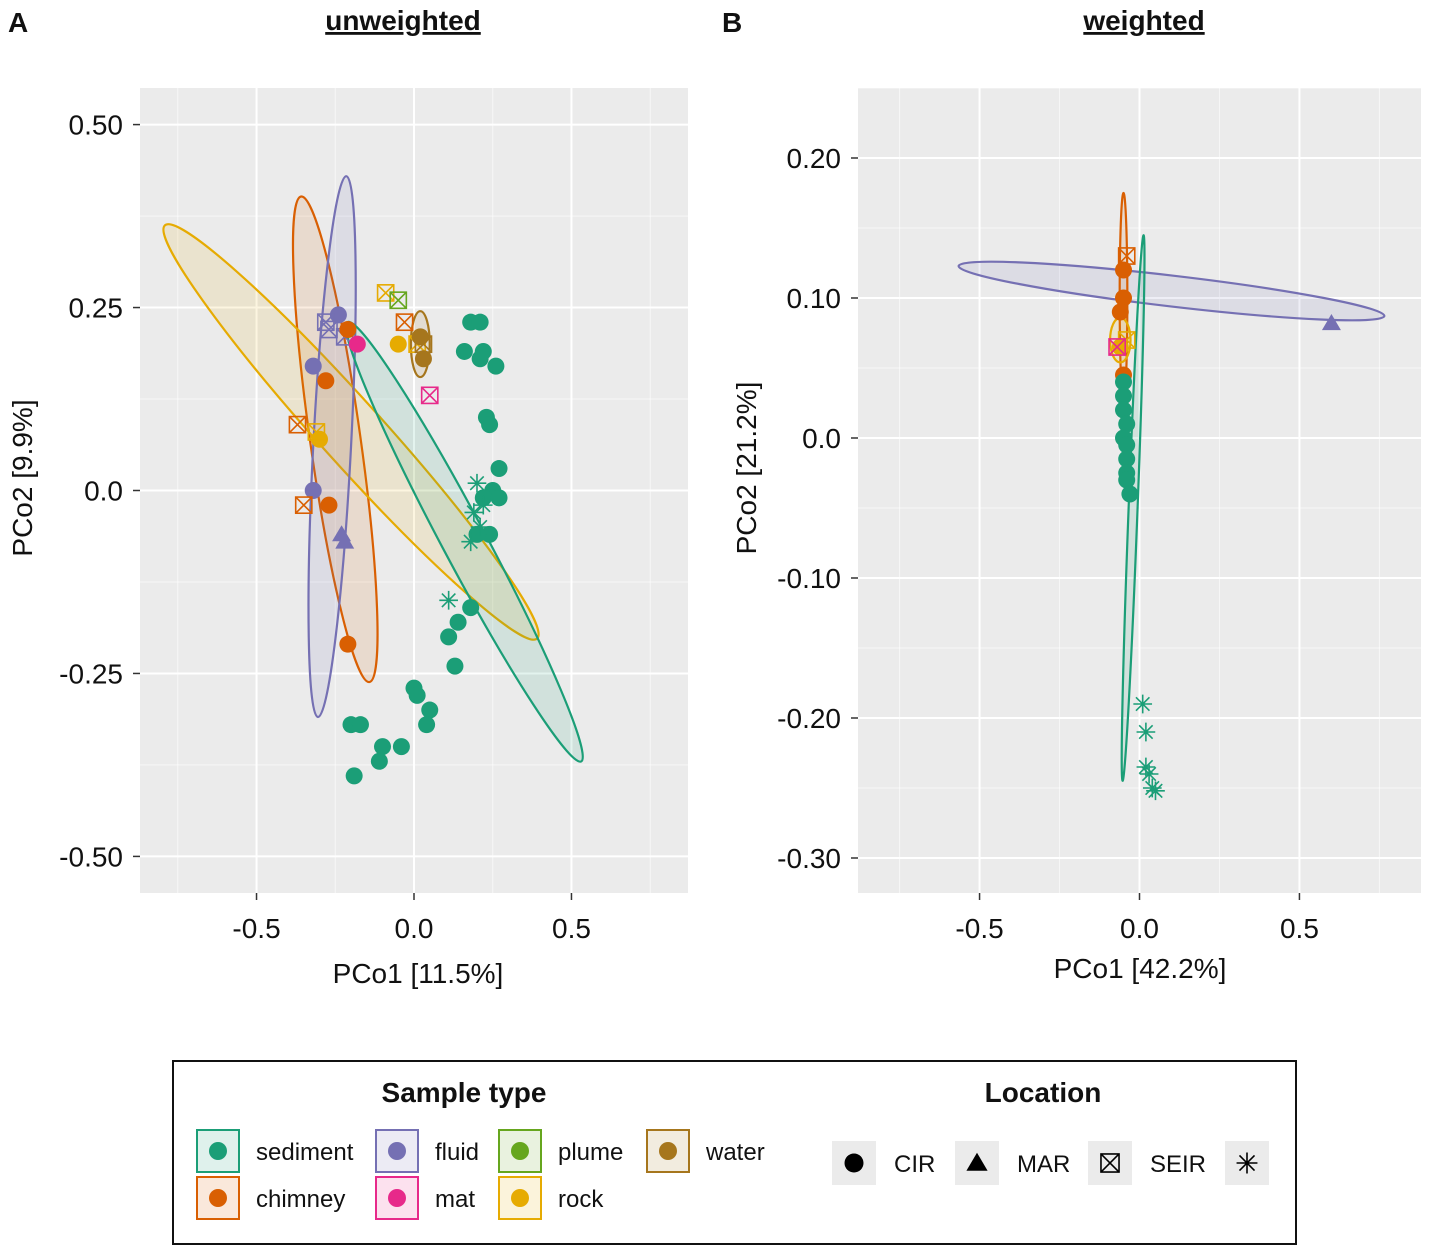 This screenshot has height=1251, width=1429. Describe the element at coordinates (256, 928) in the screenshot. I see `panel-a-xtick-label: -0.5` at that location.